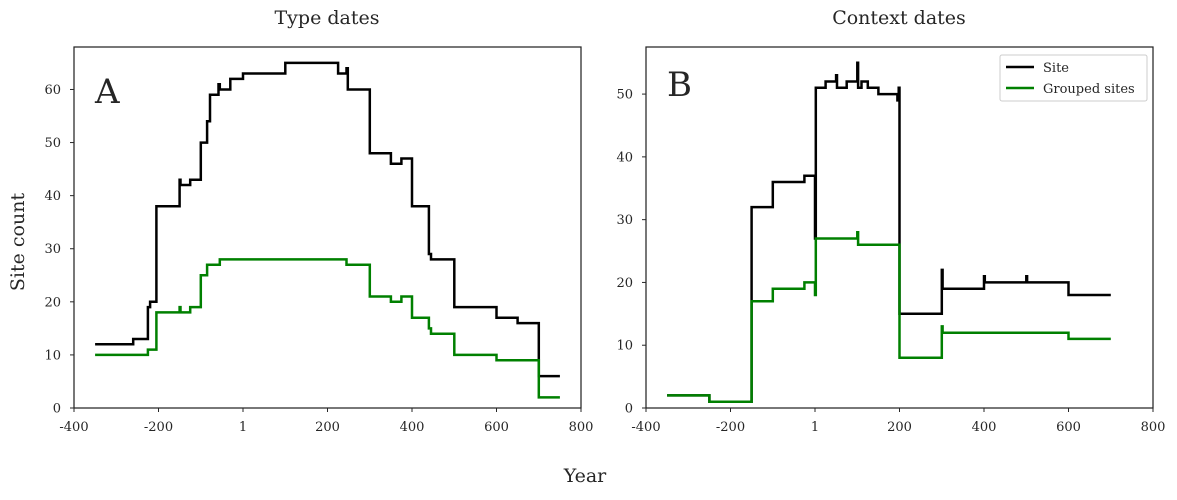  What do you see at coordinates (52, 90) in the screenshot?
I see `y-tick-label: 60` at bounding box center [52, 90].